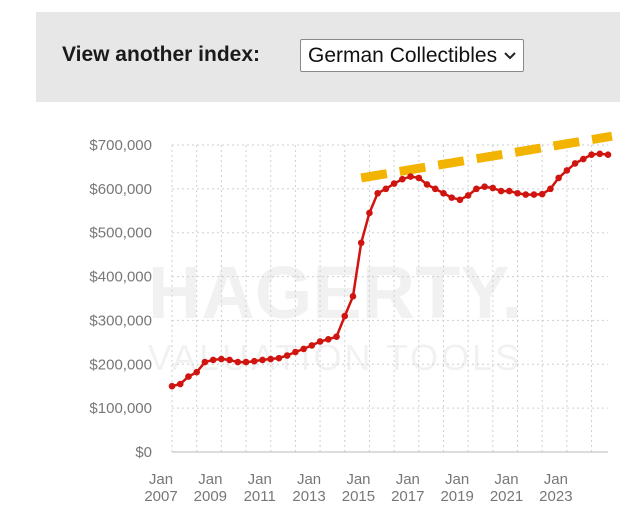 The image size is (620, 517). Describe the element at coordinates (335, 292) in the screenshot. I see `watermark-brand: HAGERTY.` at that location.